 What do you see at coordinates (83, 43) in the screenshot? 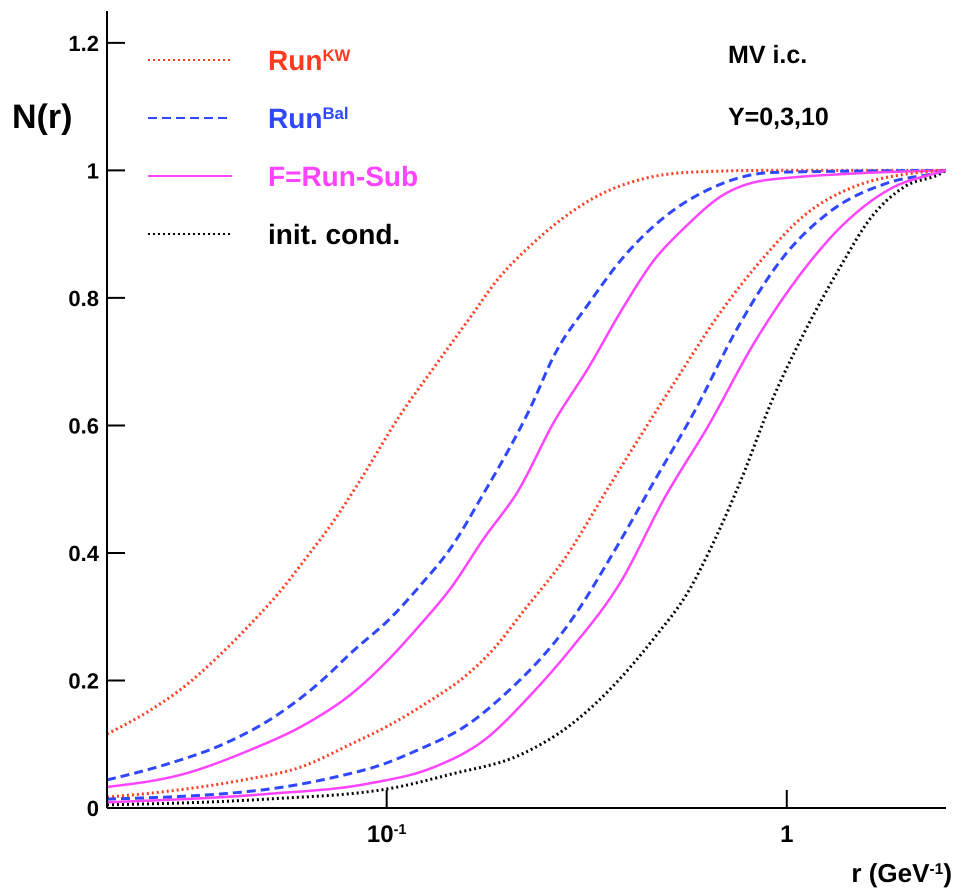
I see `y-tick-label: 1.2` at bounding box center [83, 43].